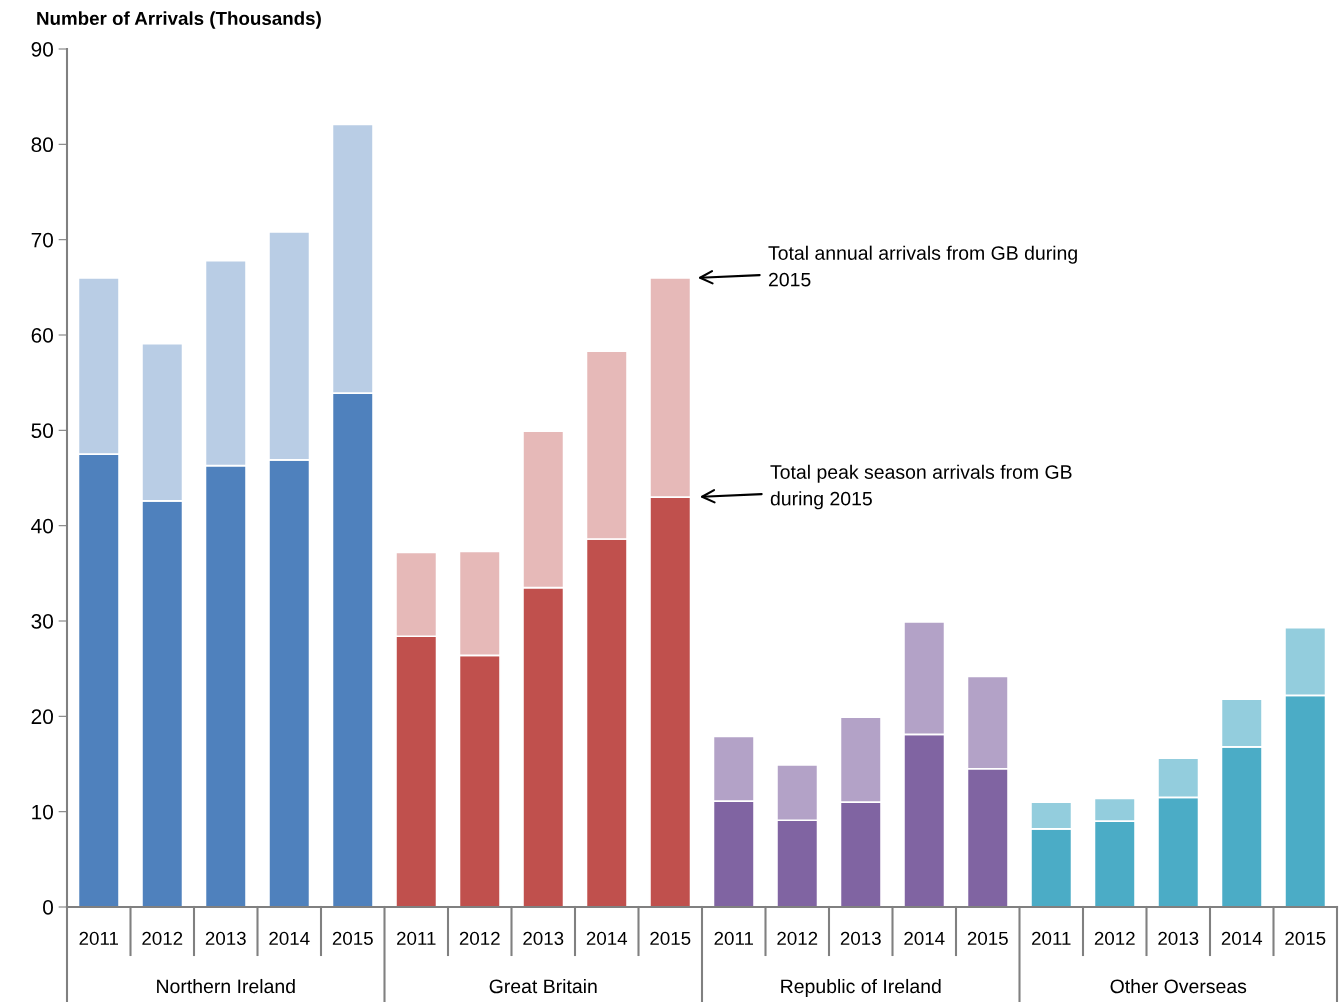 This screenshot has width=1339, height=1002. Describe the element at coordinates (226, 986) in the screenshot. I see `text: Northern Ireland` at that location.